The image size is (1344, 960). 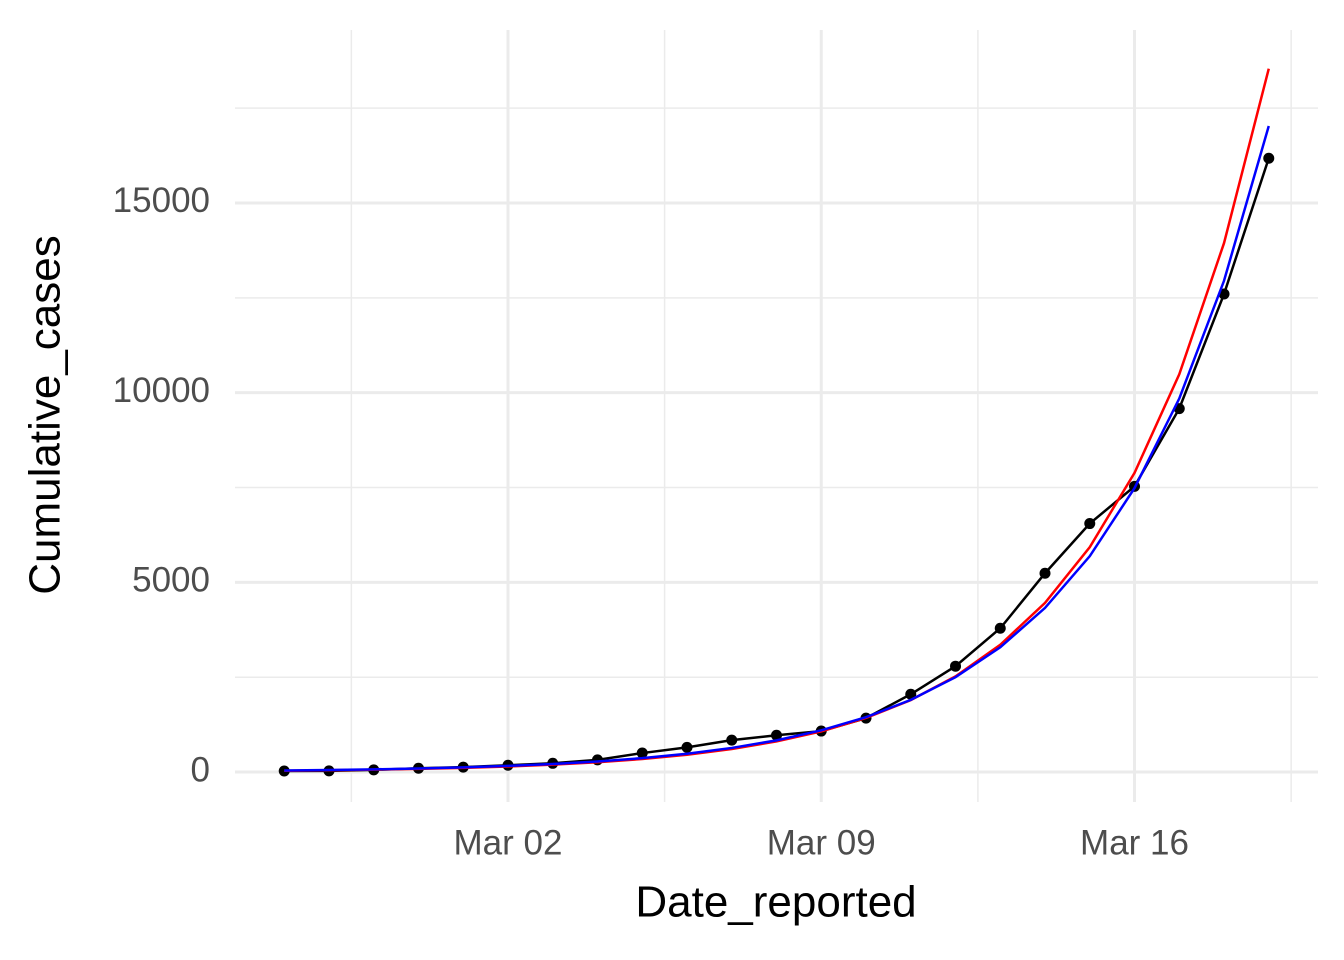 What do you see at coordinates (200, 769) in the screenshot?
I see `y-tick-label: 0` at bounding box center [200, 769].